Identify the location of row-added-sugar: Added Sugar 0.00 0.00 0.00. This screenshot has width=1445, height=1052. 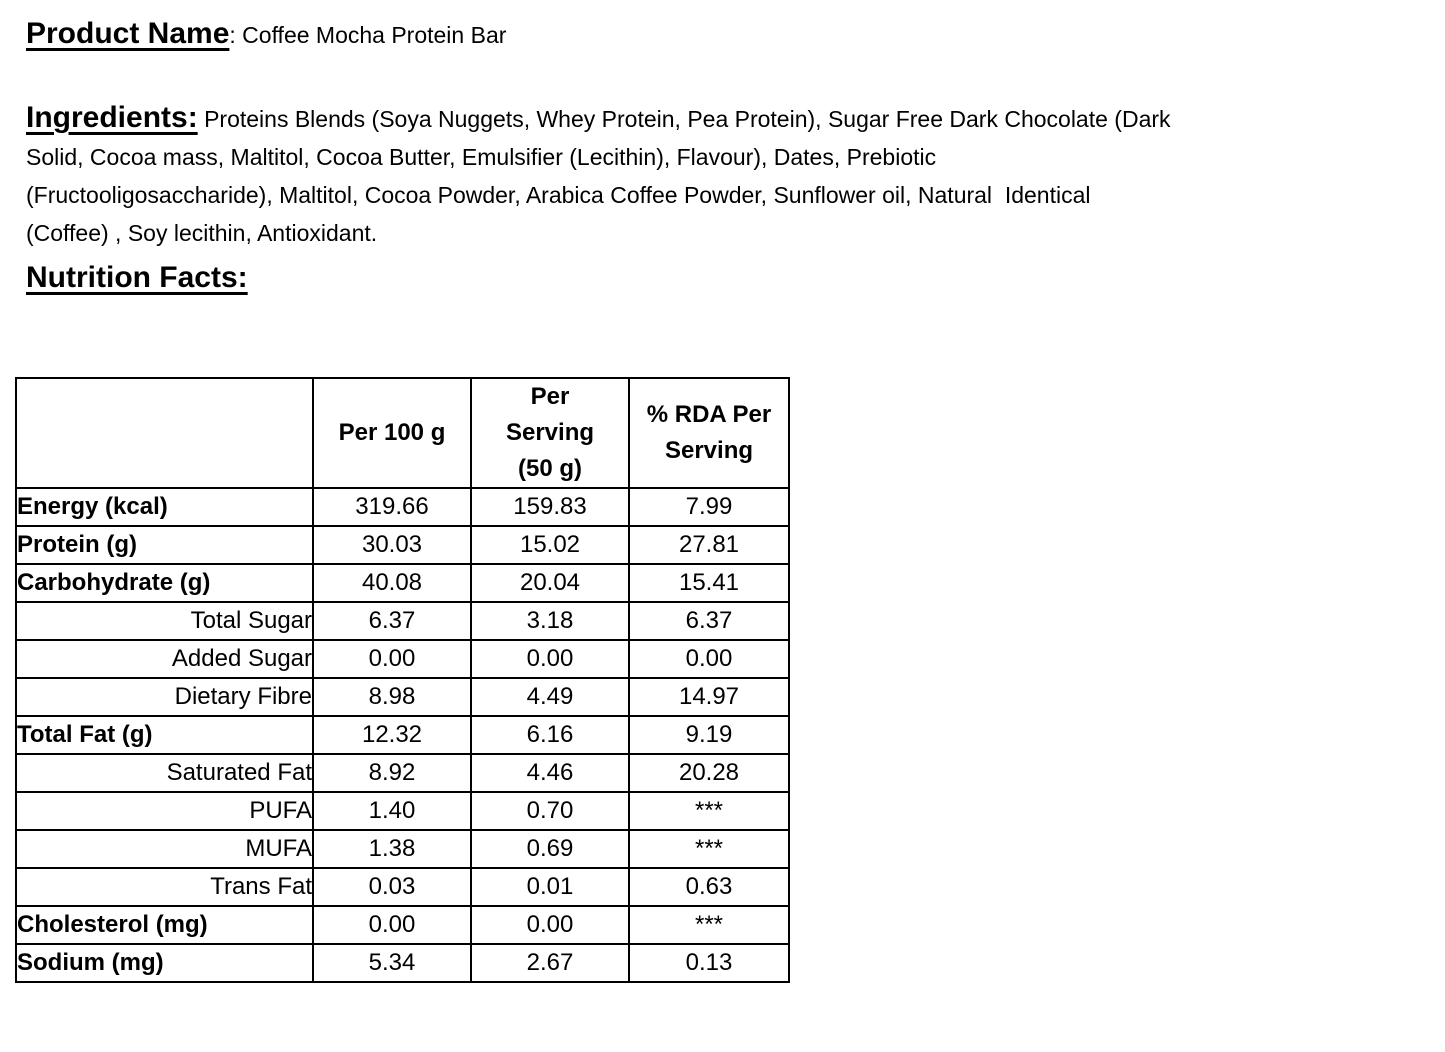
(402, 659).